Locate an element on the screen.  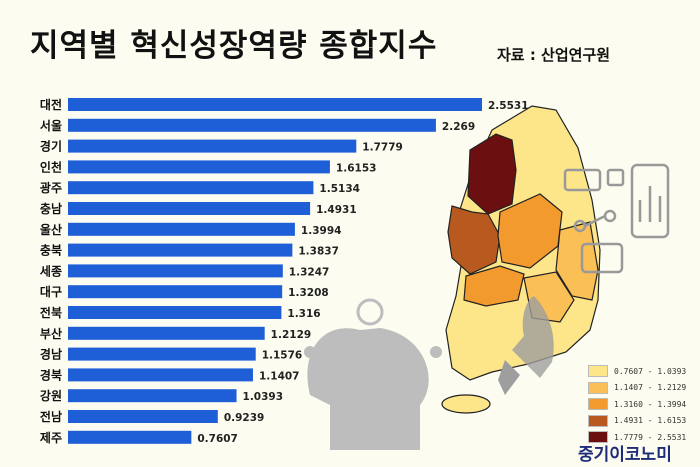
value-label: 1.7779 is located at coordinates (382, 148).